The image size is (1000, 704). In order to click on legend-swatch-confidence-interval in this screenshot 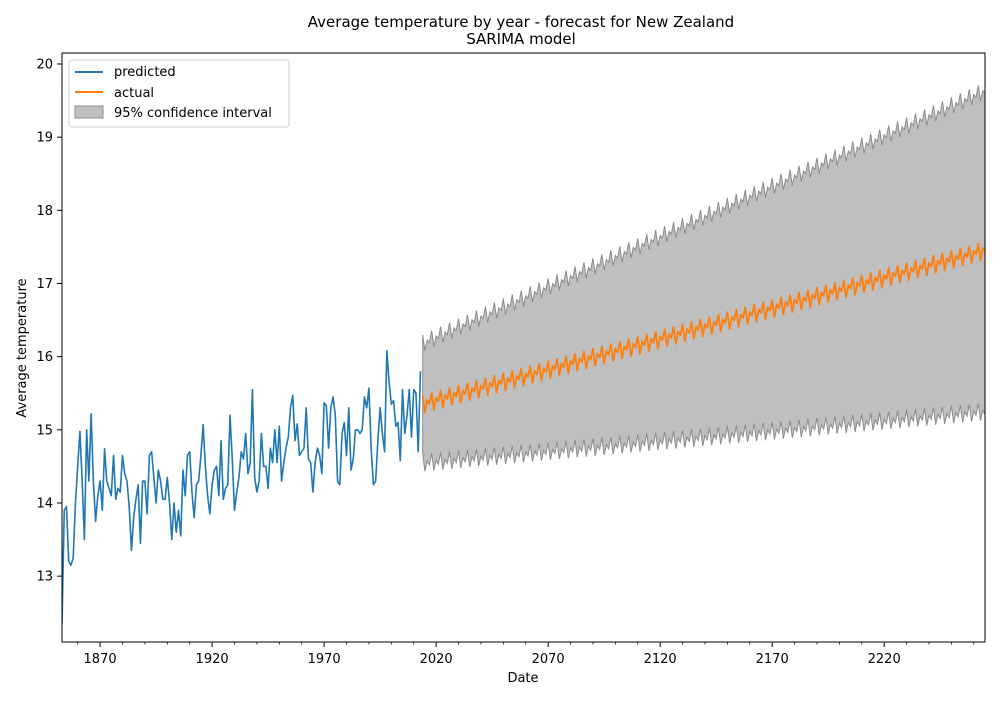, I will do `click(89, 112)`.